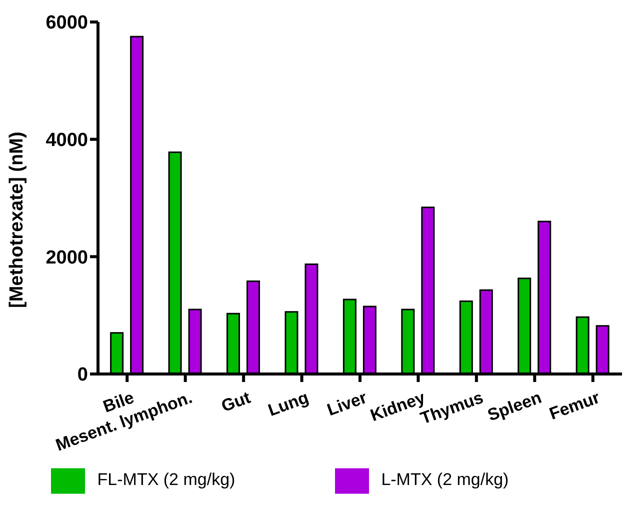 This screenshot has width=638, height=519. I want to click on legend-label: L-MTX (2 mg/kg), so click(445, 480).